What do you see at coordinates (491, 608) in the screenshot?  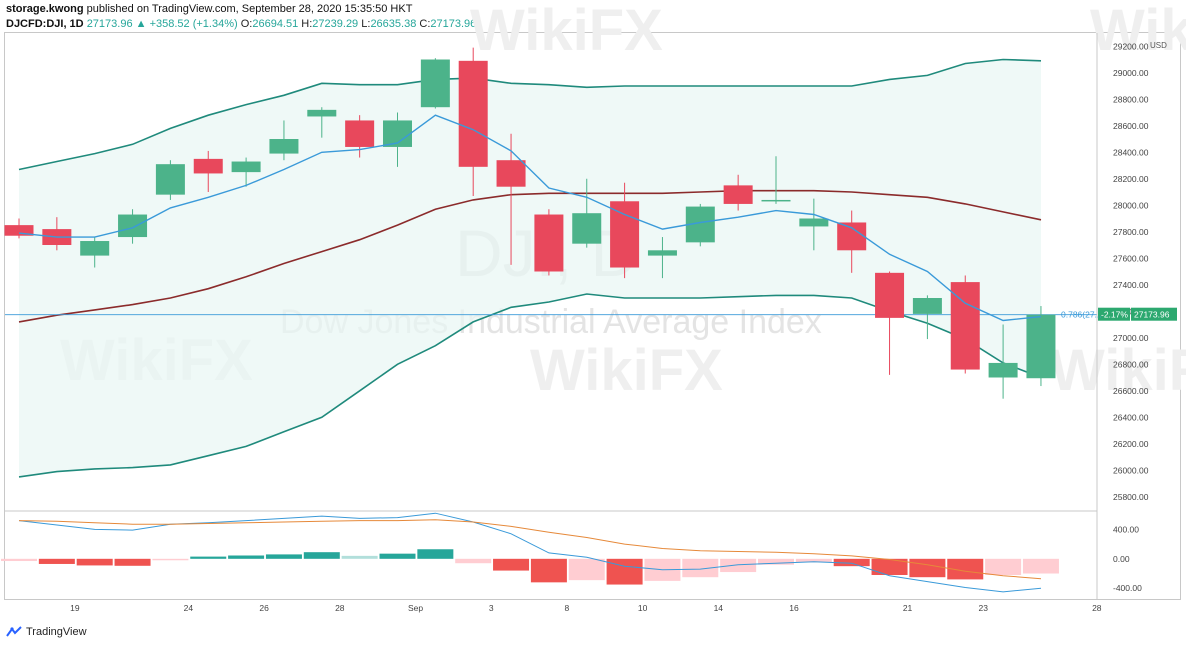 I see `date-tick-label: 3` at bounding box center [491, 608].